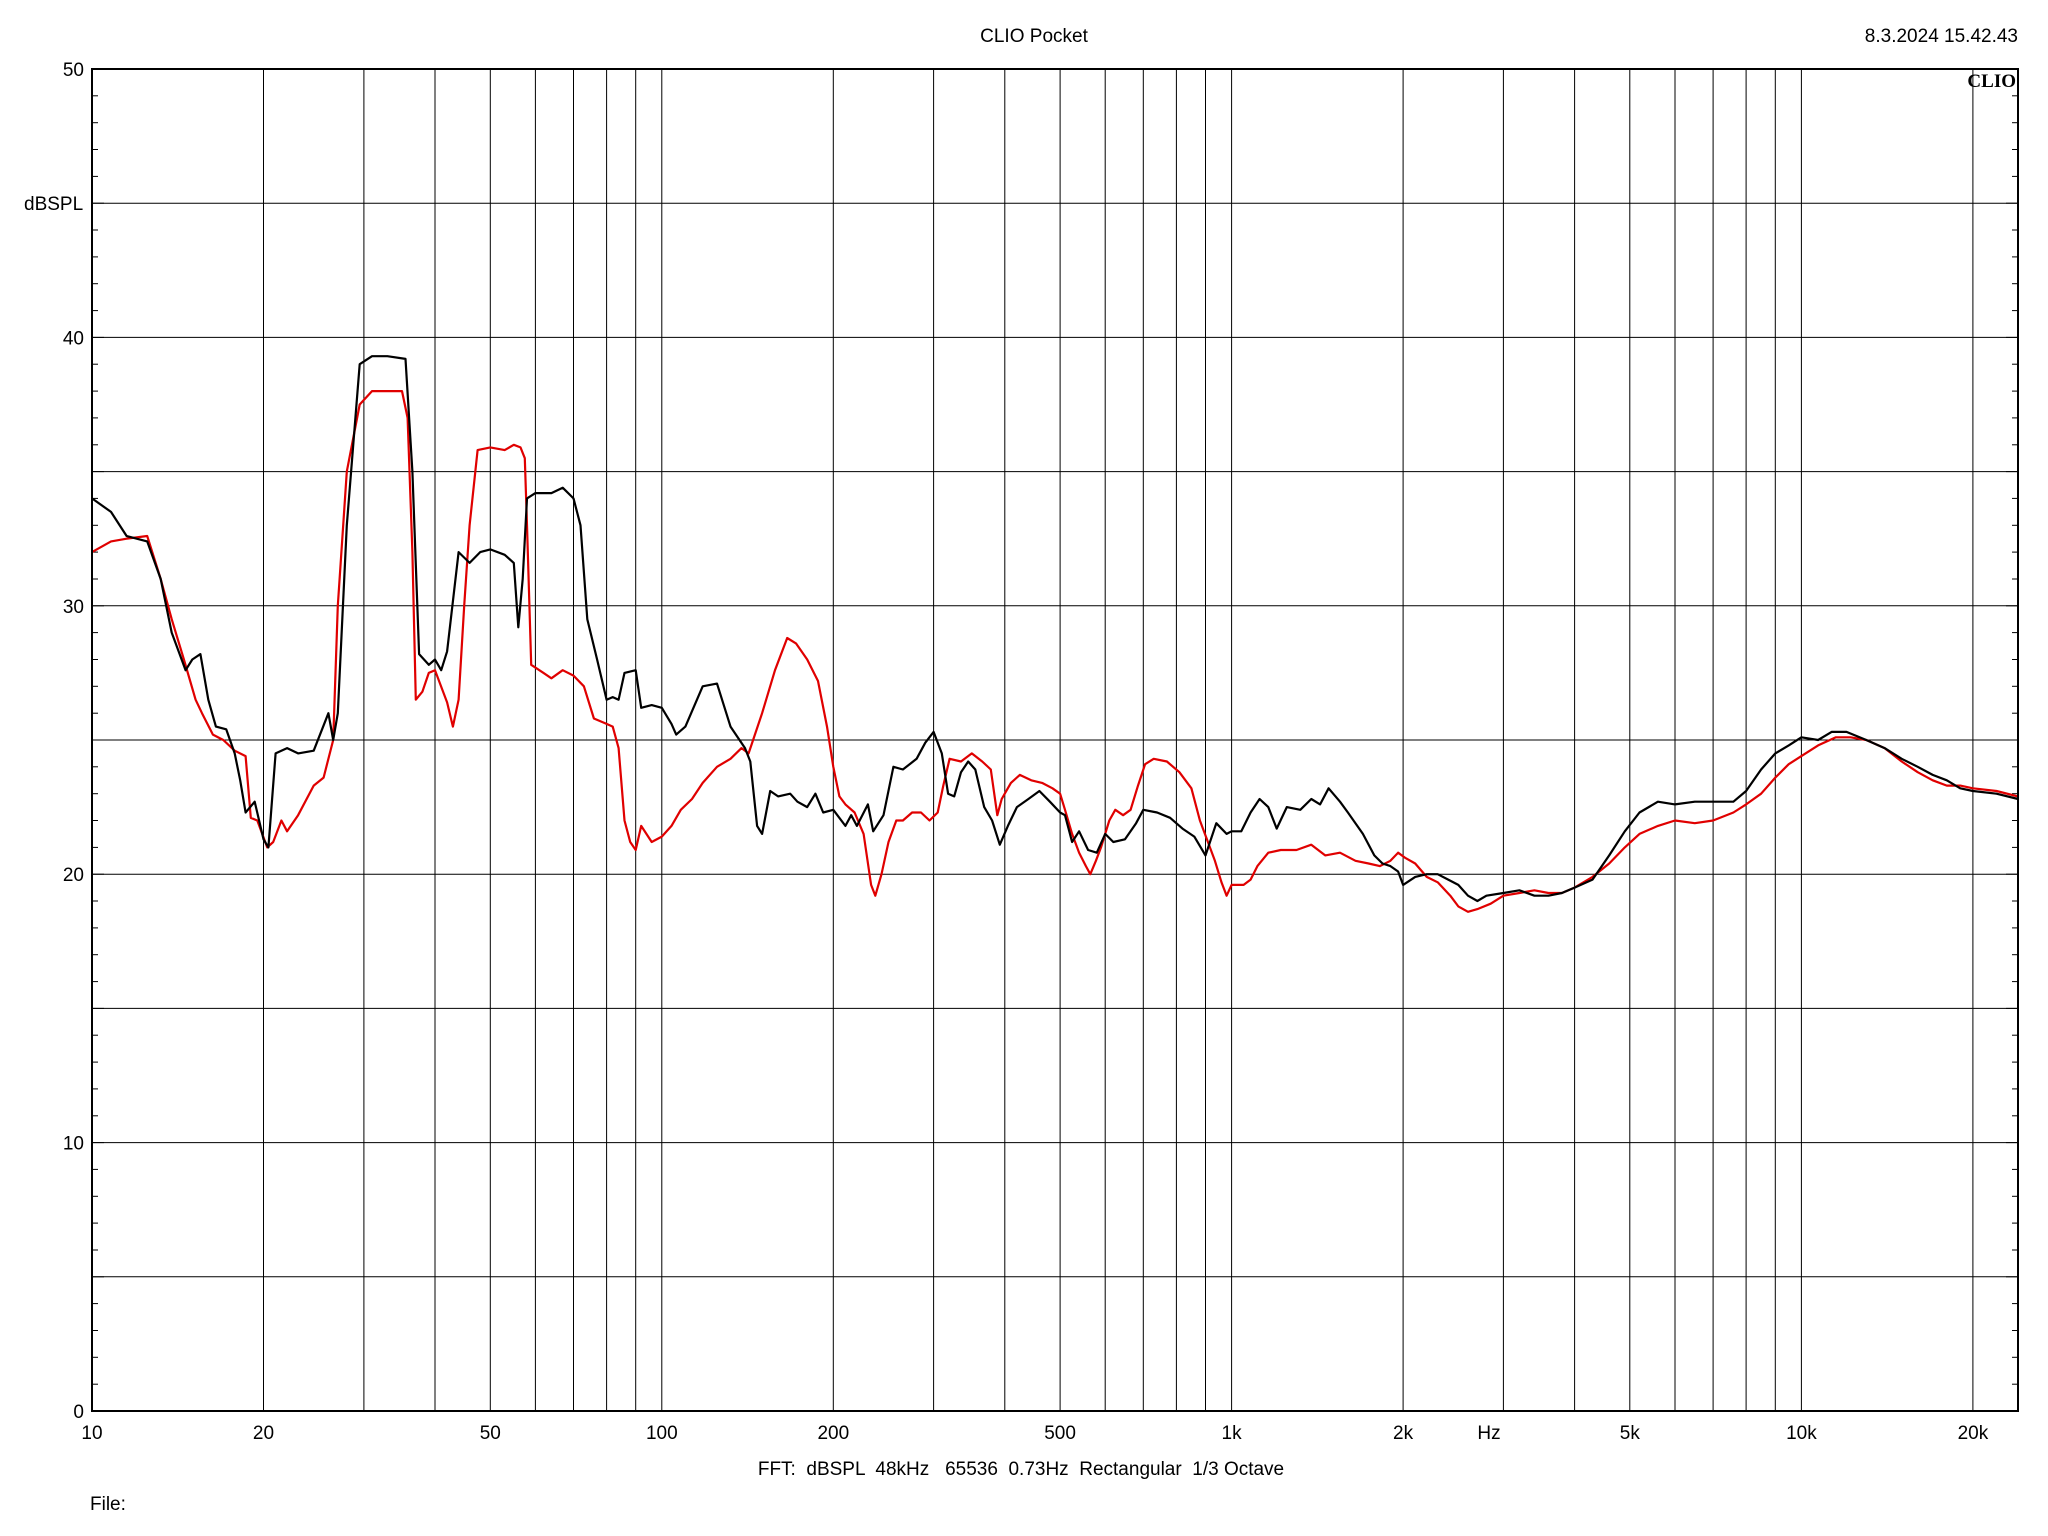 The width and height of the screenshot is (2048, 1536). Describe the element at coordinates (1034, 1433) in the screenshot. I see `x-tick-labels: 10 20 50 100 200 500 1k 2k 5k 10k 20k` at that location.